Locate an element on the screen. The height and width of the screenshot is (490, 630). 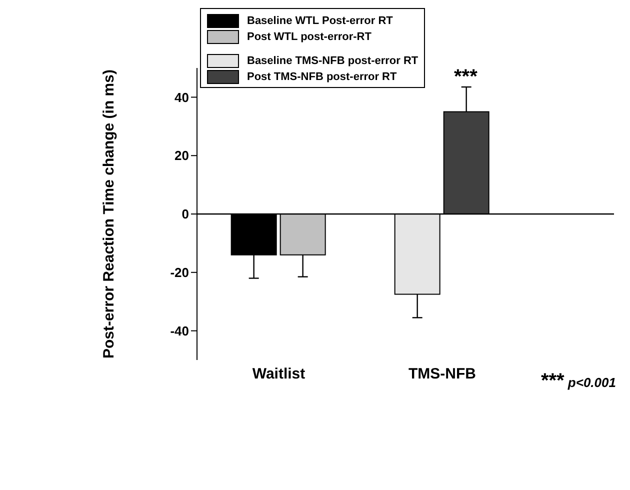
text: *** p<0.001 is located at coordinates (578, 381).